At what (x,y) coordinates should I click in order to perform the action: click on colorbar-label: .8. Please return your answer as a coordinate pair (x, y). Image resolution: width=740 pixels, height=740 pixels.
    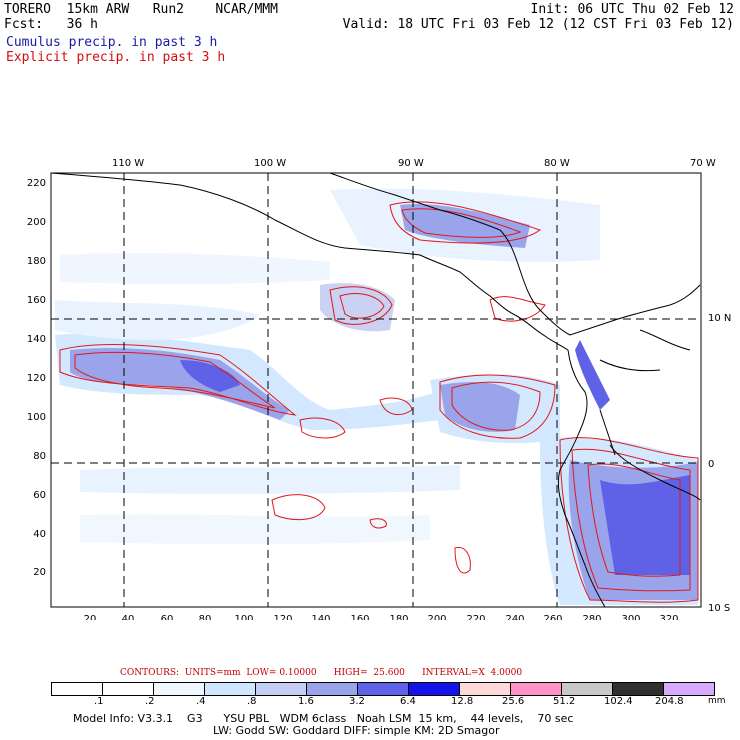
    Looking at the image, I should click on (252, 701).